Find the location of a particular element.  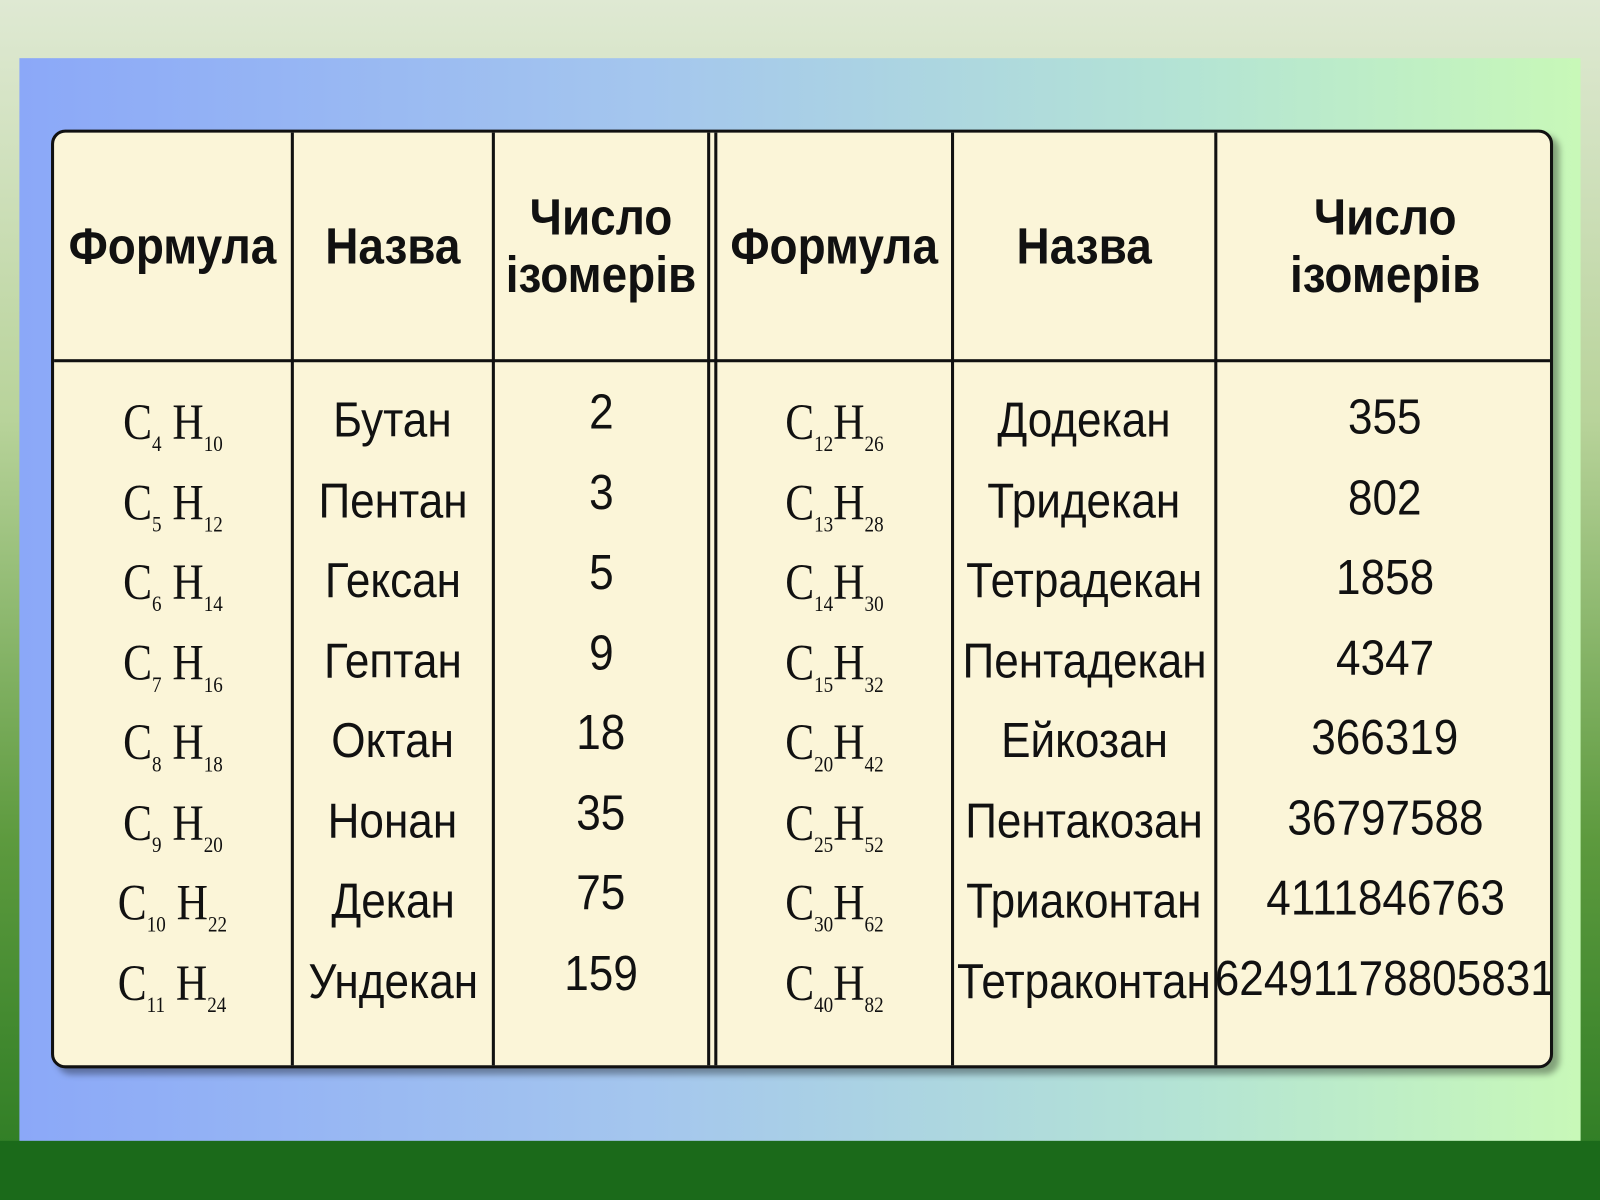

name-cell: Тетрадекан is located at coordinates (1084, 581).